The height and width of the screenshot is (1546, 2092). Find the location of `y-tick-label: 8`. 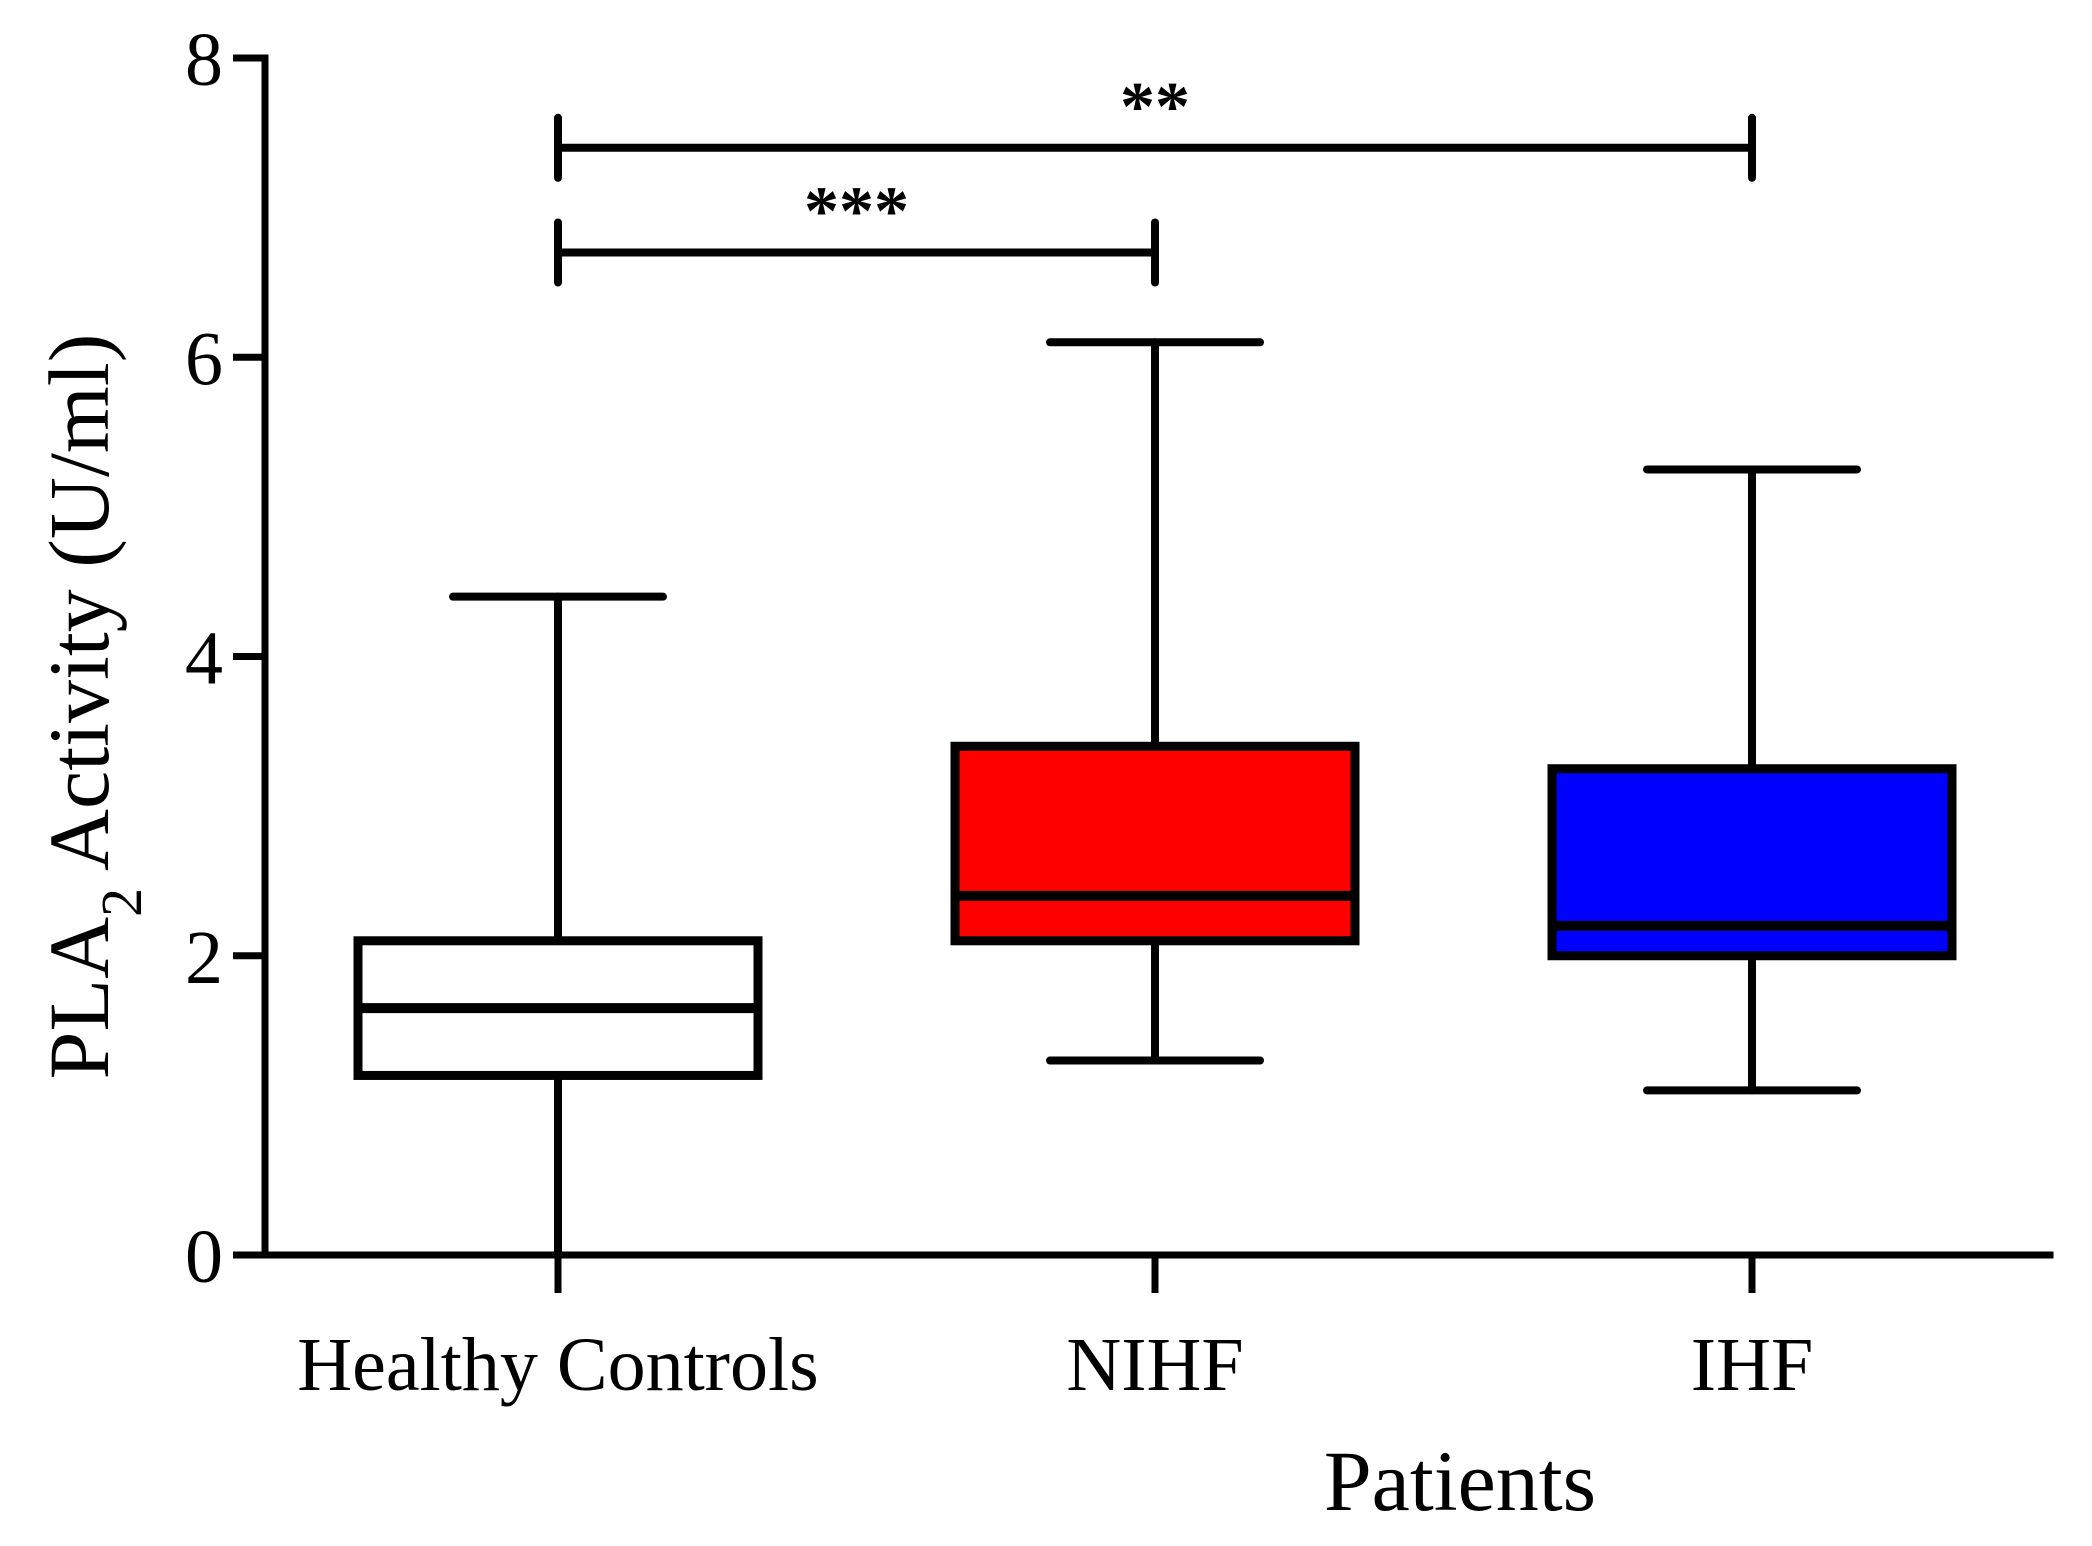

y-tick-label: 8 is located at coordinates (204, 60).